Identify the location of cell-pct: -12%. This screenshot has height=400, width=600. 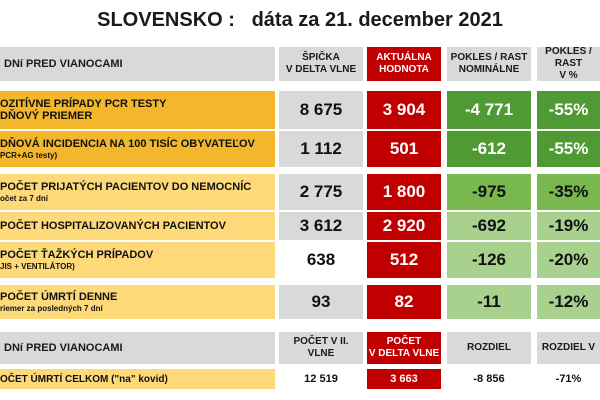
(568, 302).